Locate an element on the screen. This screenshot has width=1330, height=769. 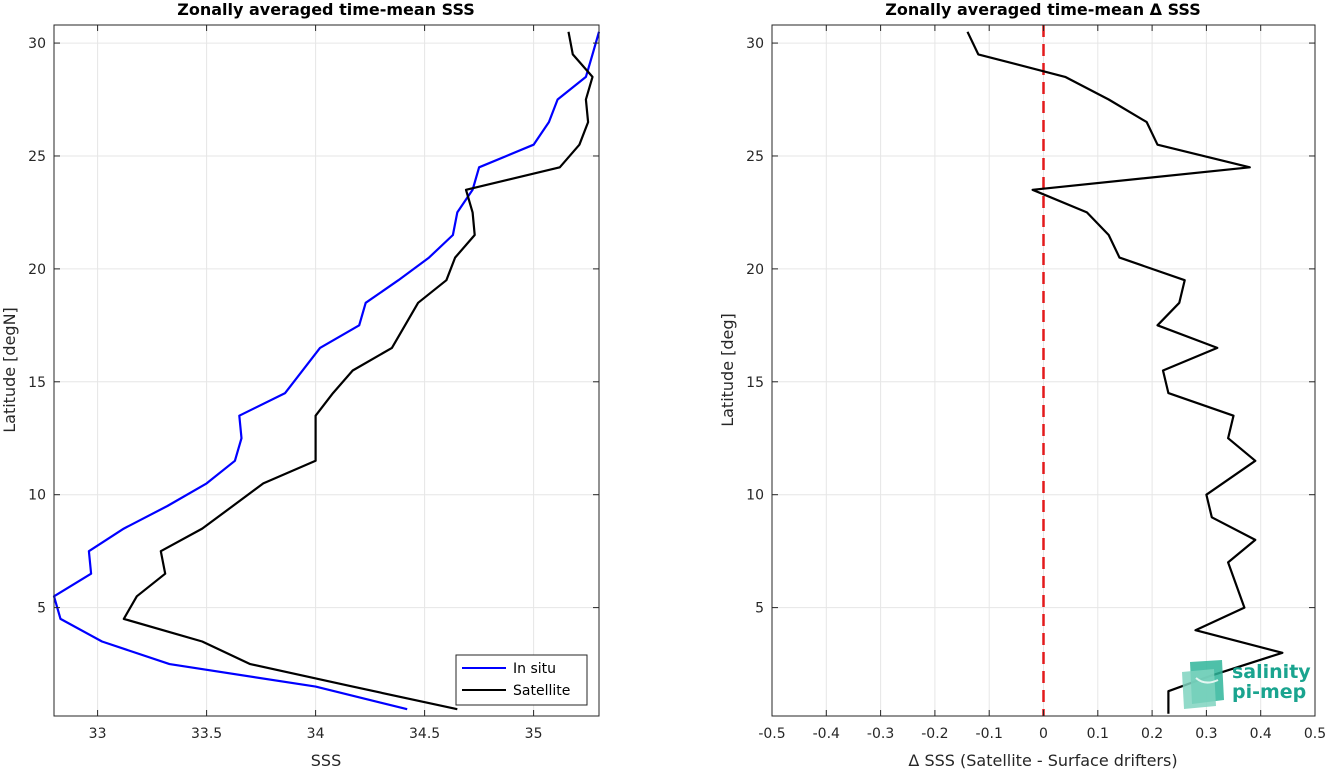
right-x-tick-label: -0.3 is located at coordinates (880, 734).